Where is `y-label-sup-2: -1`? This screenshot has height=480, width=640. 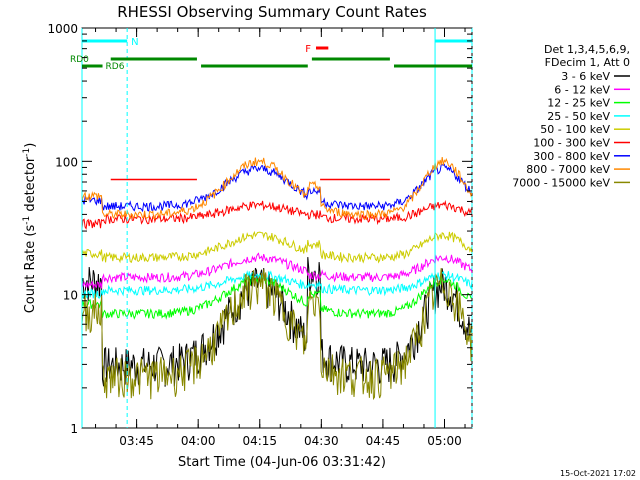
y-label-sup-2: -1 is located at coordinates (27, 152).